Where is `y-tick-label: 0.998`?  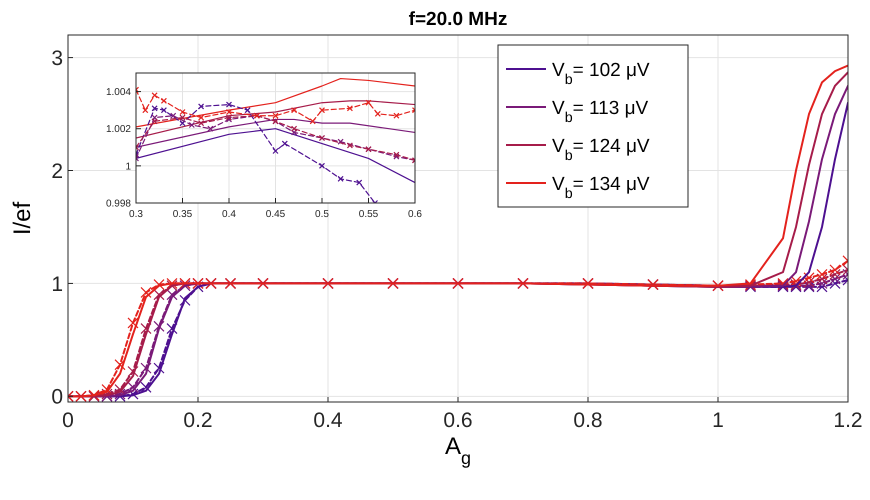
y-tick-label: 0.998 is located at coordinates (119, 204).